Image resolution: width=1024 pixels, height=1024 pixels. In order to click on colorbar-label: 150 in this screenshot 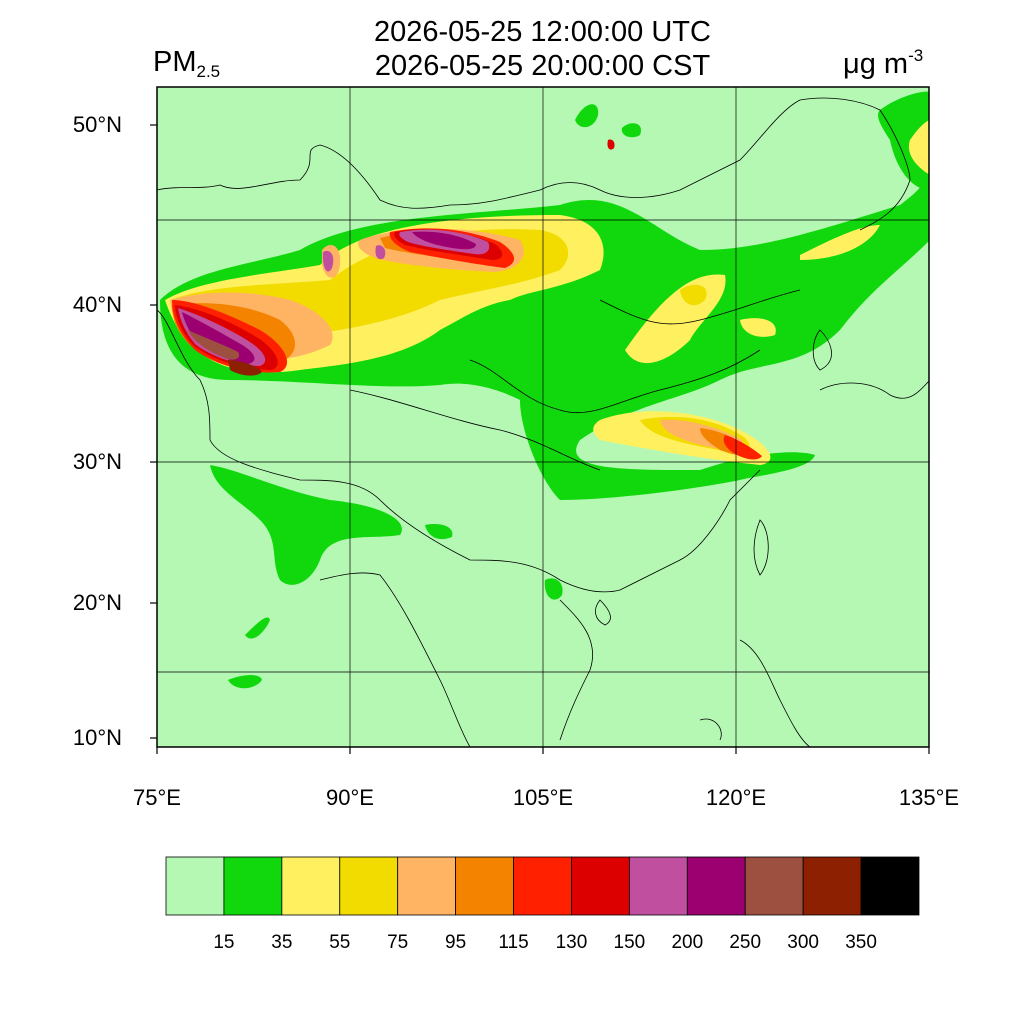, I will do `click(629, 942)`.